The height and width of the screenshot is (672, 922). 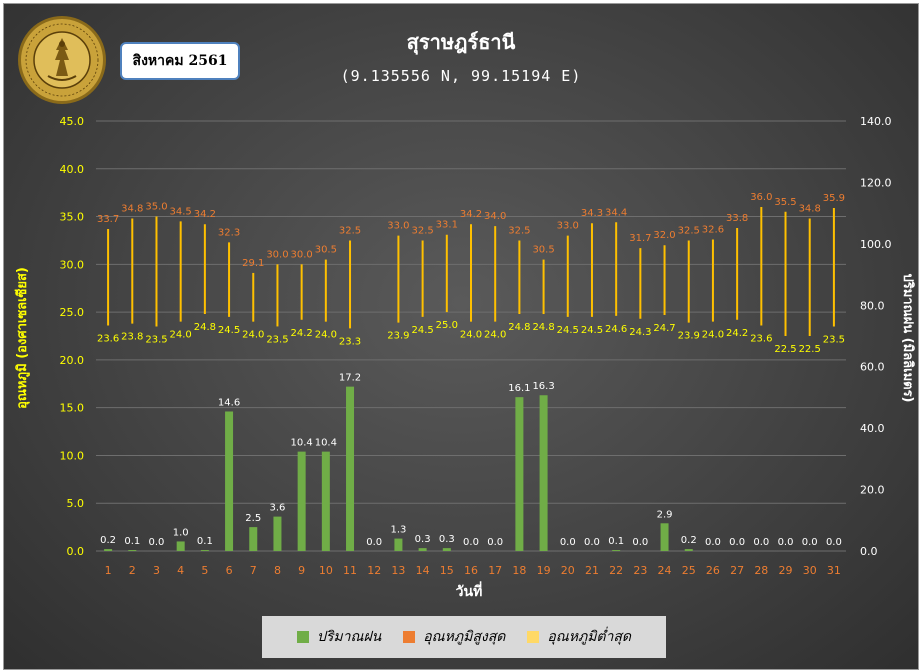 What do you see at coordinates (181, 211) in the screenshot?
I see `max-temp-label: 34.5` at bounding box center [181, 211].